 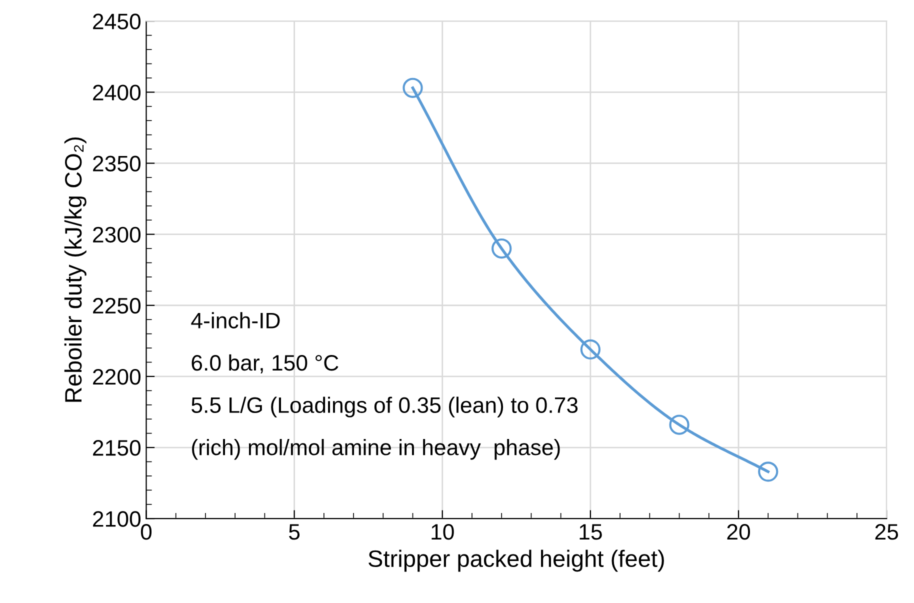 What do you see at coordinates (265, 364) in the screenshot?
I see `annotation: 6.0 bar, 150 °C` at bounding box center [265, 364].